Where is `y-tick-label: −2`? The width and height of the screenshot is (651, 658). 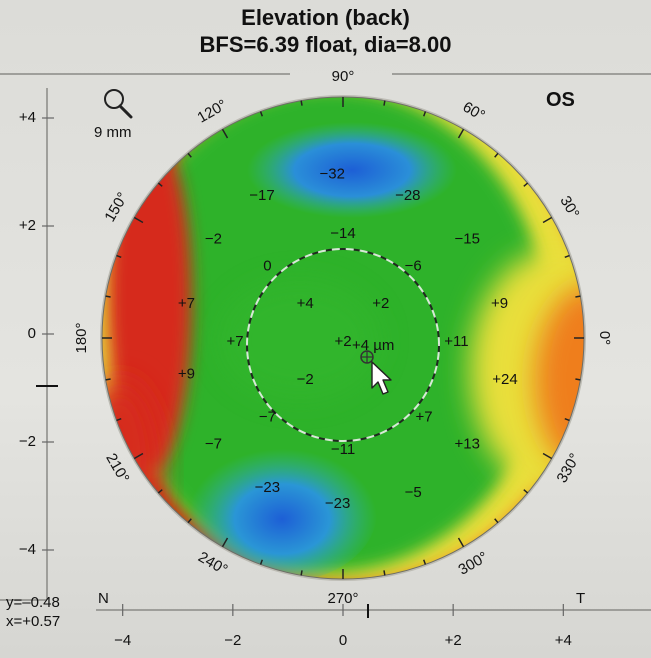
y-tick-label: −2 is located at coordinates (27, 441).